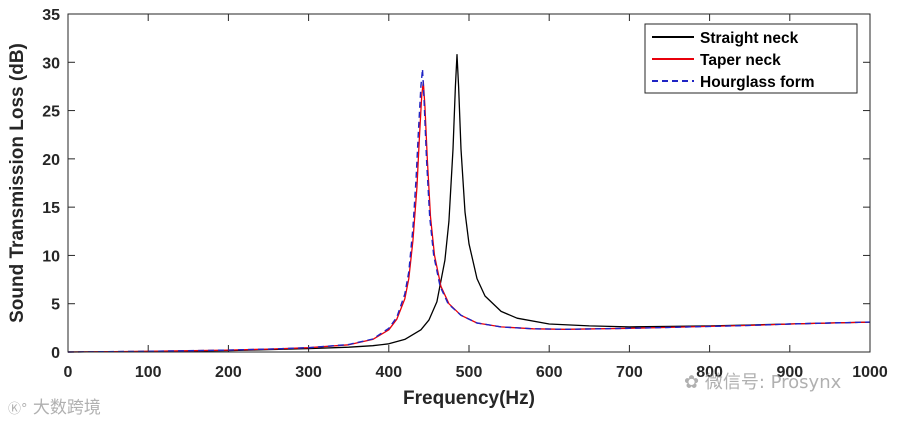 The image size is (912, 421). I want to click on x-tick-label: 600, so click(549, 372).